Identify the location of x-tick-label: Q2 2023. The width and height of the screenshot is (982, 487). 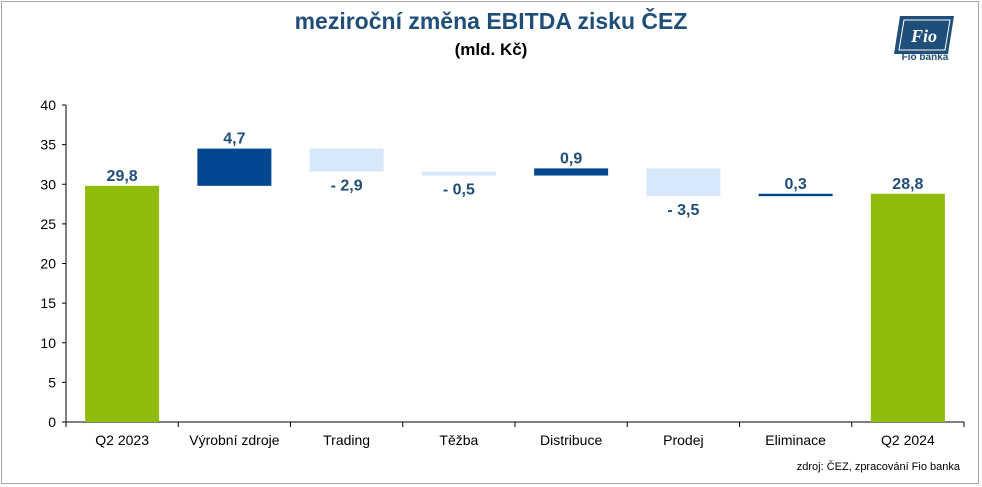
(122, 440).